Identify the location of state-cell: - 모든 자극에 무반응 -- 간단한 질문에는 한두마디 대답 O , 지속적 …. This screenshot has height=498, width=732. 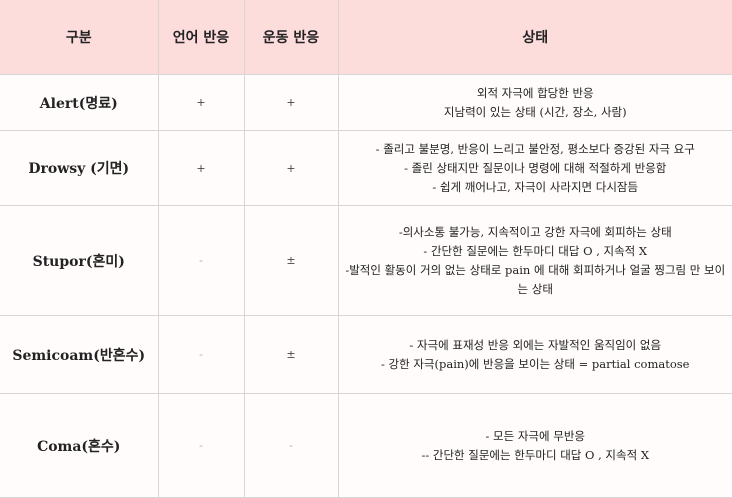
(534, 445).